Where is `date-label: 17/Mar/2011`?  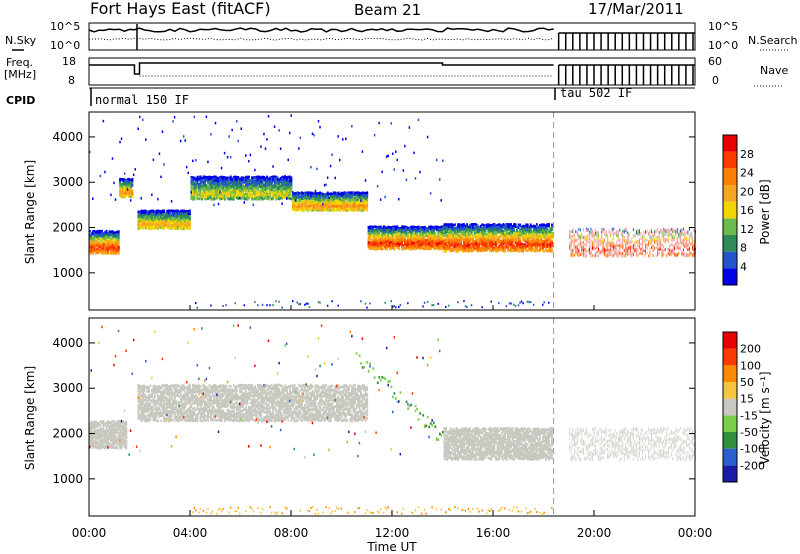
date-label: 17/Mar/2011 is located at coordinates (636, 9).